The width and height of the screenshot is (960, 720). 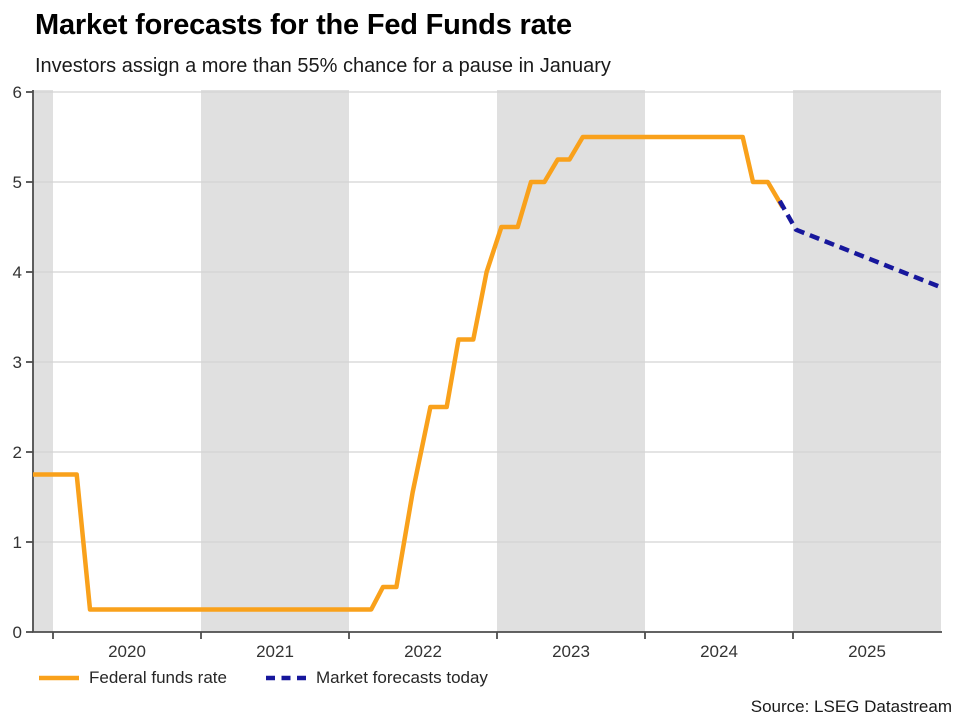 I want to click on legend-swatch-forecast, so click(x=286, y=678).